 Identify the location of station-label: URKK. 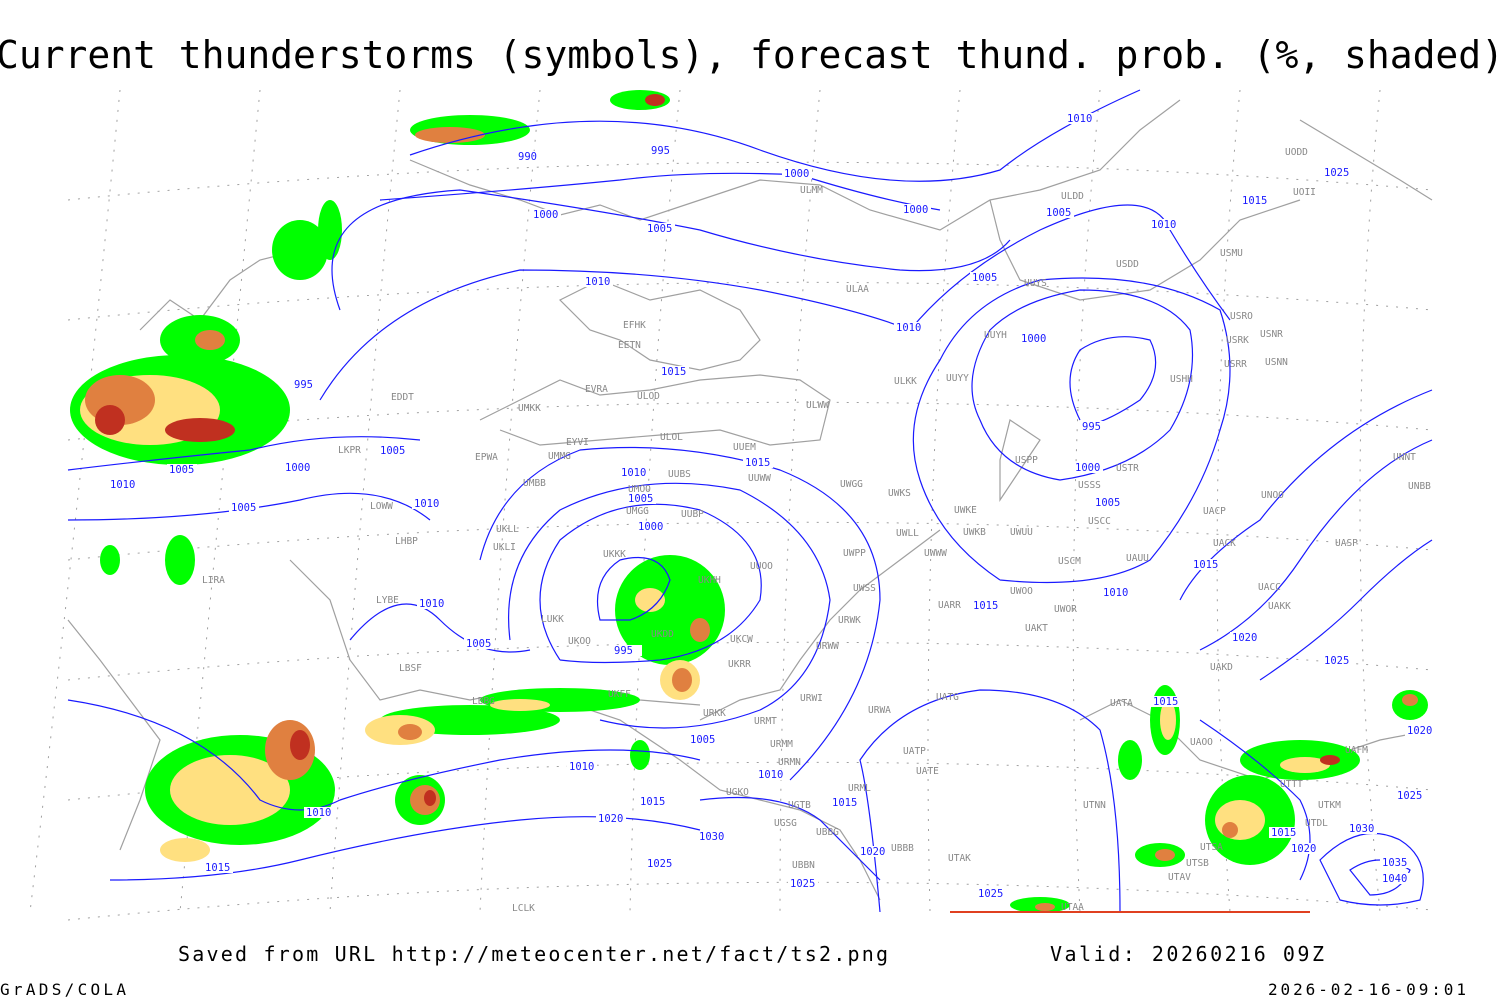
(714, 713).